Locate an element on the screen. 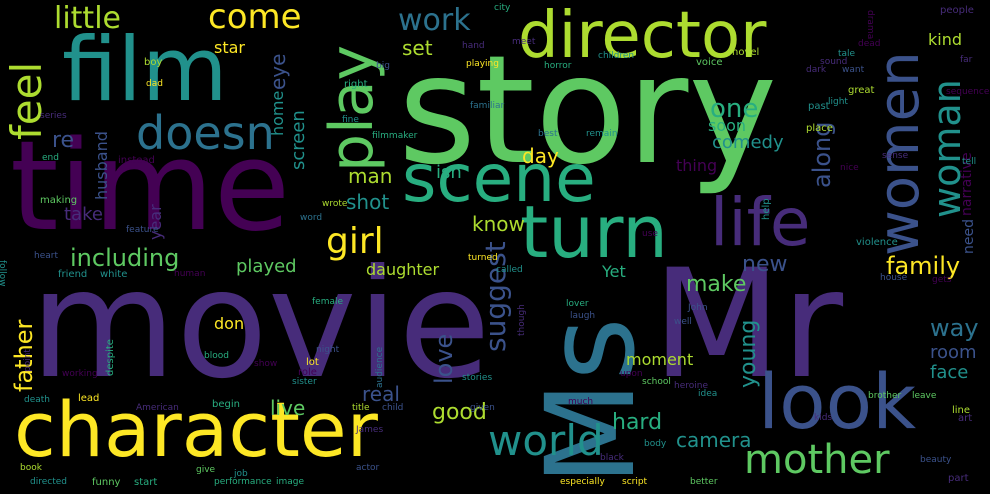 The width and height of the screenshot is (990, 494). cloud-word: child is located at coordinates (393, 408).